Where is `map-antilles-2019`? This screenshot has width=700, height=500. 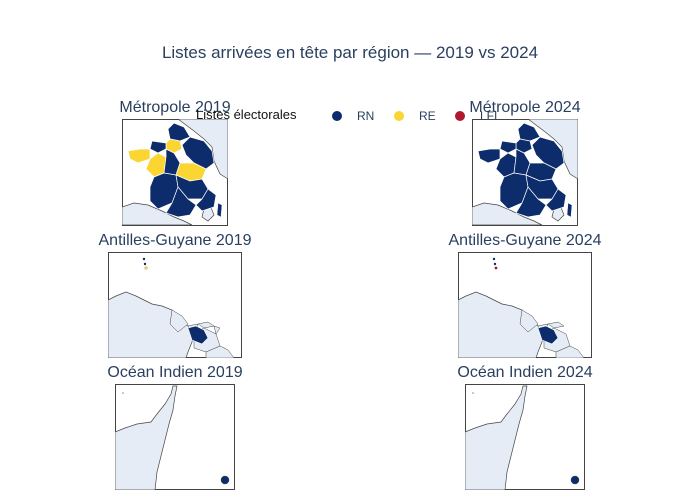
map-antilles-2019 is located at coordinates (175, 305).